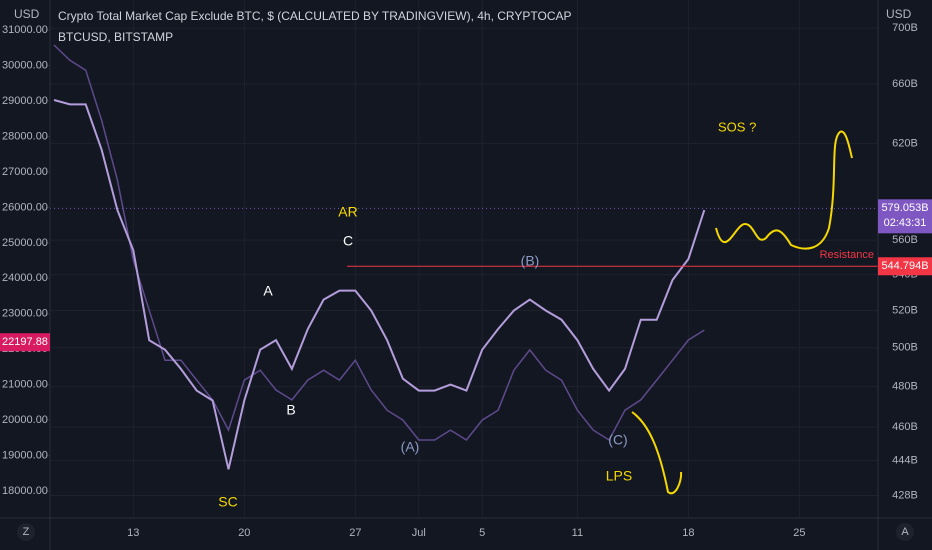  I want to click on annotation: C, so click(348, 241).